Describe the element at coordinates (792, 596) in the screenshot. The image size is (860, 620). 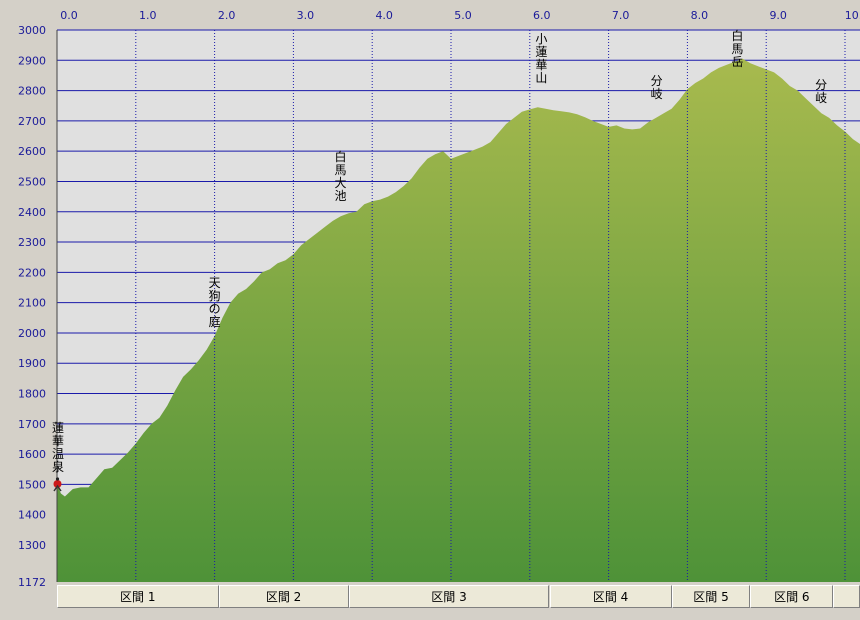
I see `section-button: 区間 6` at that location.